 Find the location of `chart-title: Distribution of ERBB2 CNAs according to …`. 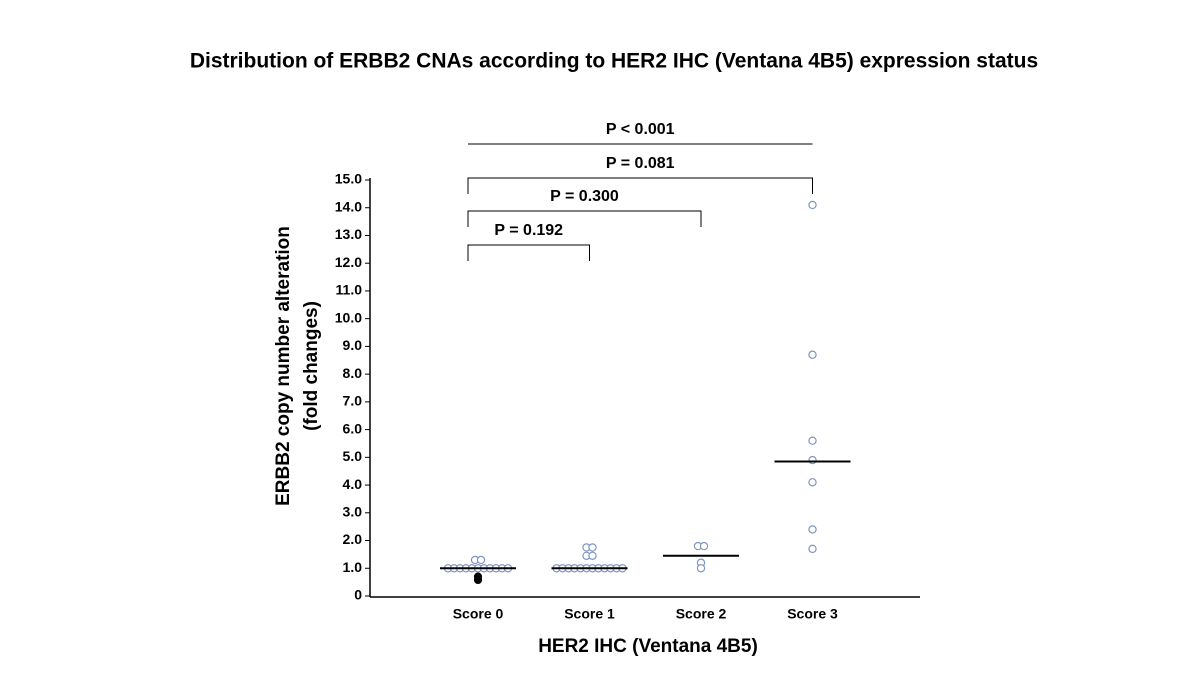

chart-title: Distribution of ERBB2 CNAs according to … is located at coordinates (614, 61).